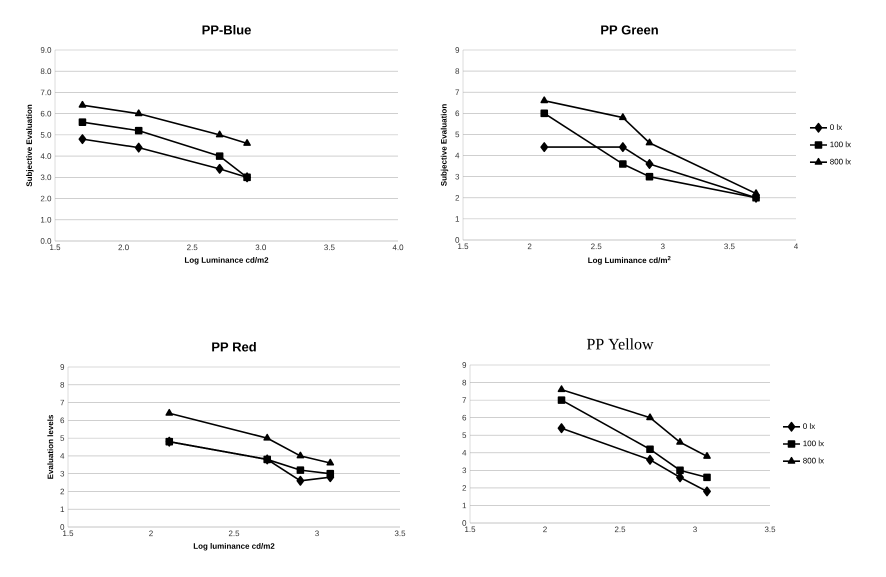  Describe the element at coordinates (234, 347) in the screenshot. I see `chart-title: PP Red` at that location.